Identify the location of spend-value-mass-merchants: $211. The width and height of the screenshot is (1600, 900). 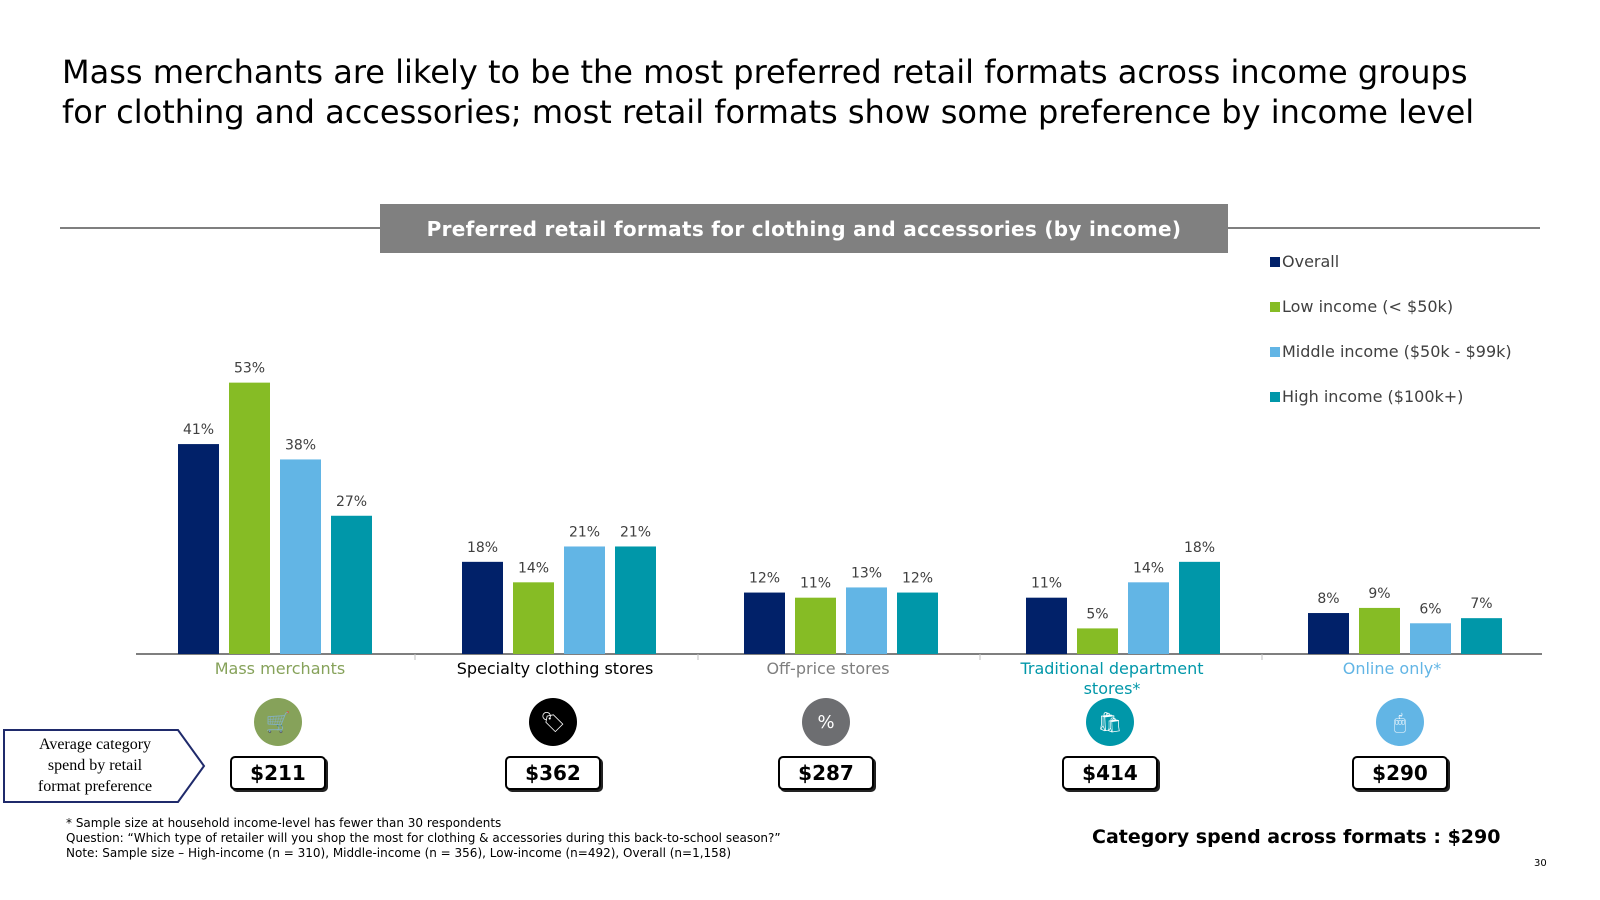
(278, 773).